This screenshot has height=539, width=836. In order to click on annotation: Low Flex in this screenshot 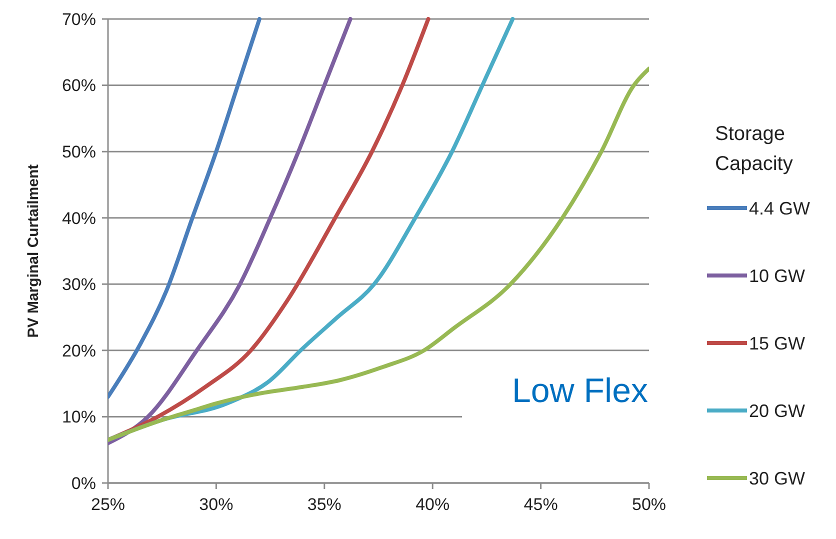, I will do `click(580, 391)`.